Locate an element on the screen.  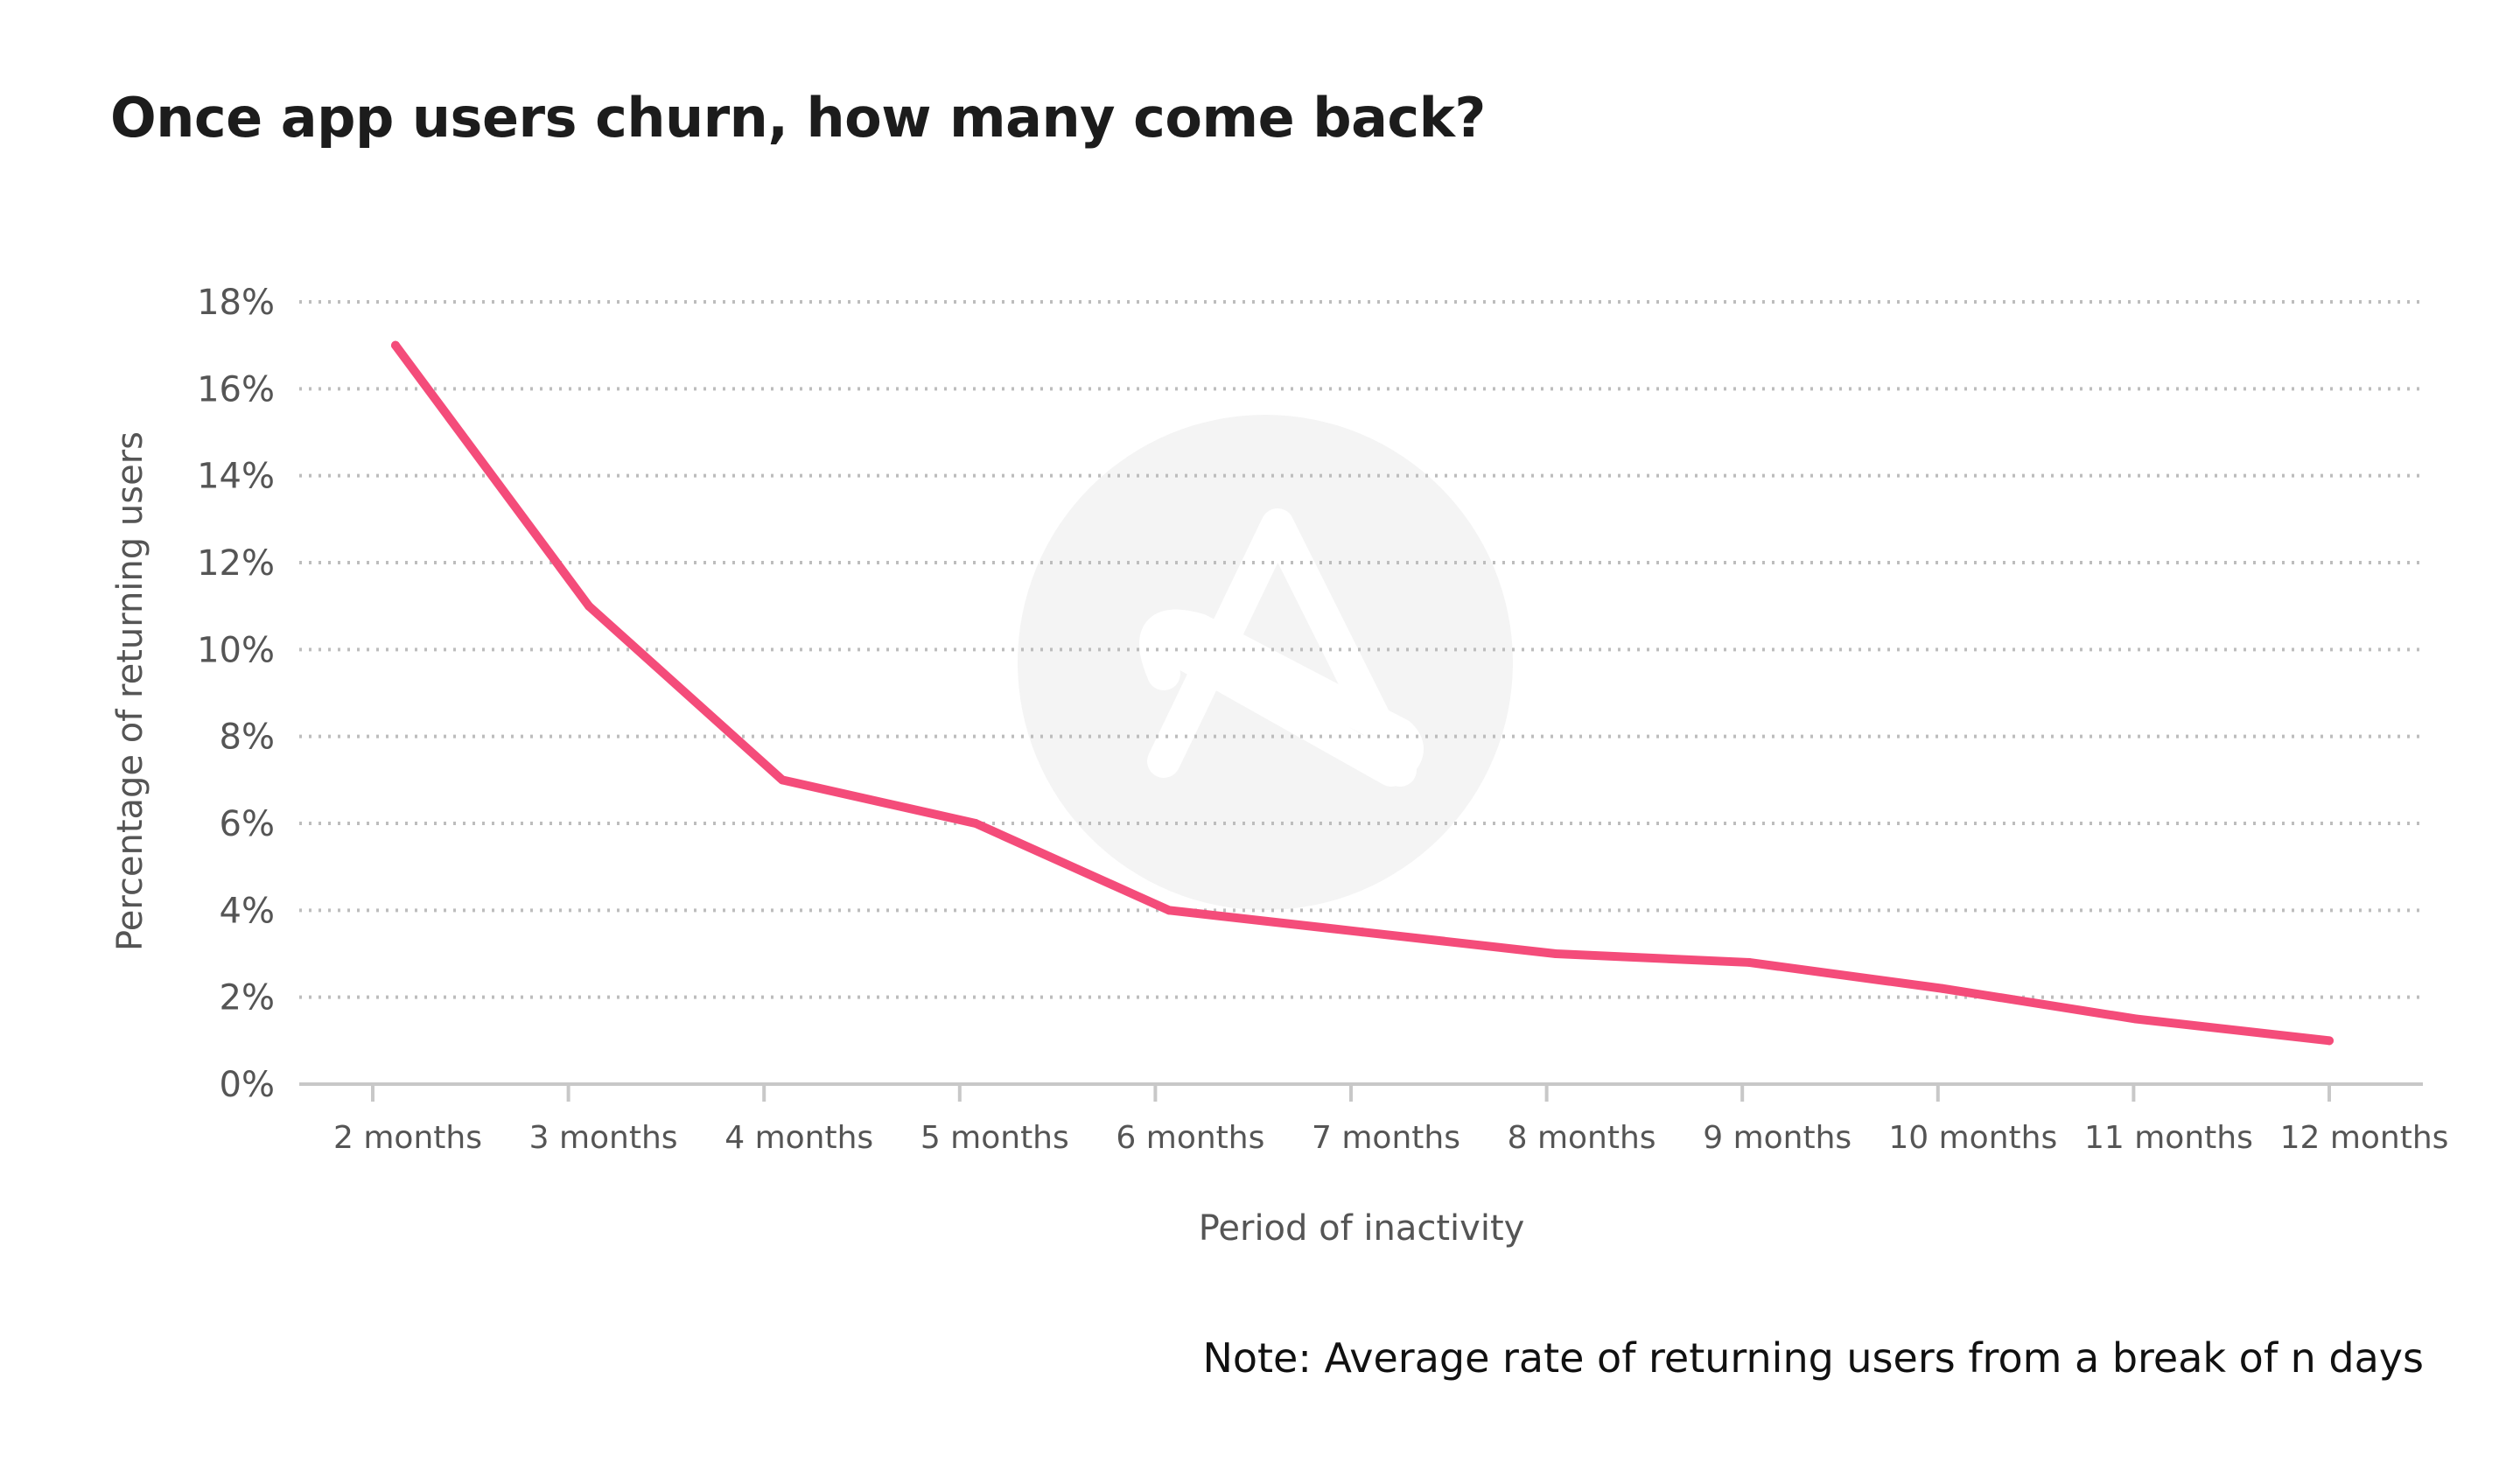
x-tick-label: 12 months is located at coordinates (2364, 1138).